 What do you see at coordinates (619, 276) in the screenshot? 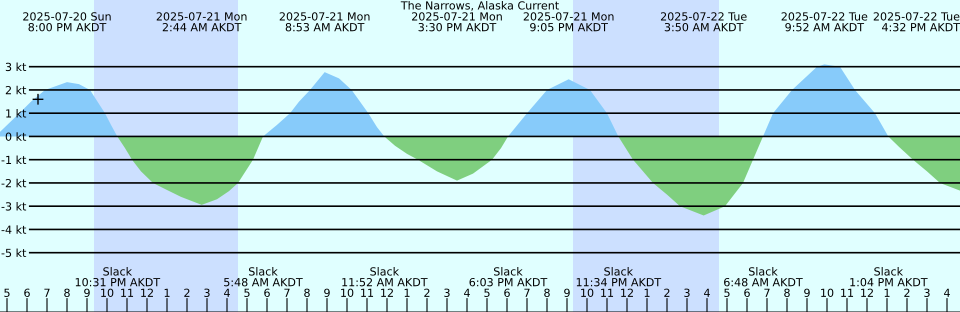
I see `annotation: Slack 11:34 PM AKDT` at bounding box center [619, 276].